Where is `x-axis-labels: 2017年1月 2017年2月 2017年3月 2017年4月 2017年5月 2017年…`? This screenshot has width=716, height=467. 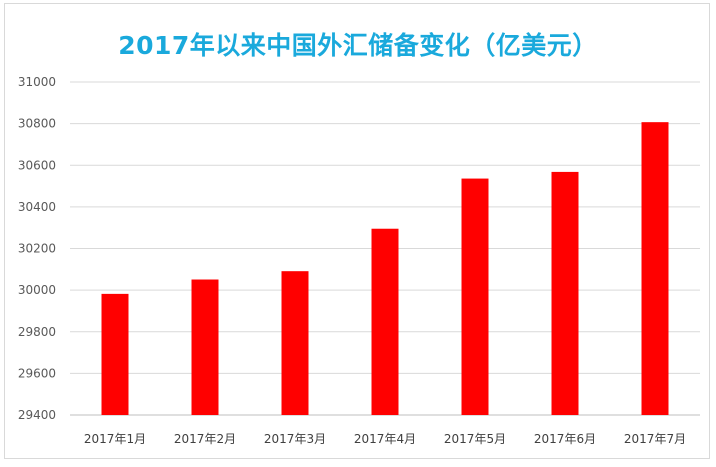
x-axis-labels: 2017年1月 2017年2月 2017年3月 2017年4月 2017年5月 2017年… is located at coordinates (385, 439).